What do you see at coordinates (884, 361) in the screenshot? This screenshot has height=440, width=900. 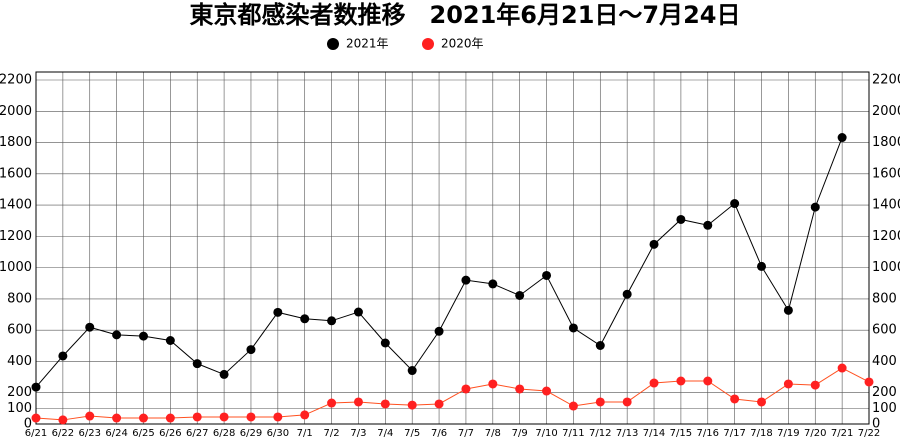 I see `y2-tick-label: 400` at bounding box center [884, 361].